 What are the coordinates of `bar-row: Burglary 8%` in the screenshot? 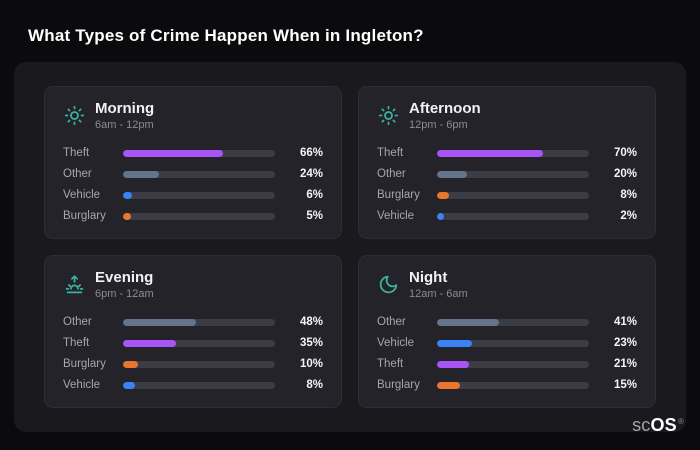 It's located at (507, 195).